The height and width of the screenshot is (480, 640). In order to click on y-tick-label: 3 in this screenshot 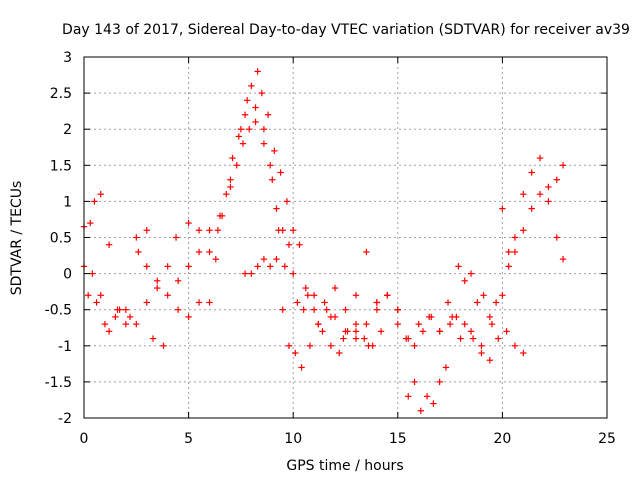, I will do `click(67, 58)`.